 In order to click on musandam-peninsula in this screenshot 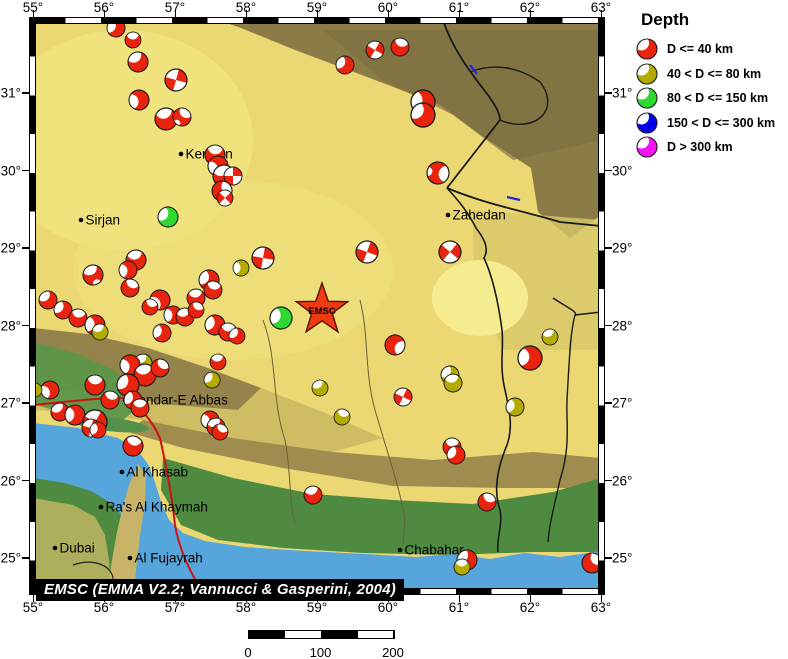, I will do `click(126, 528)`.